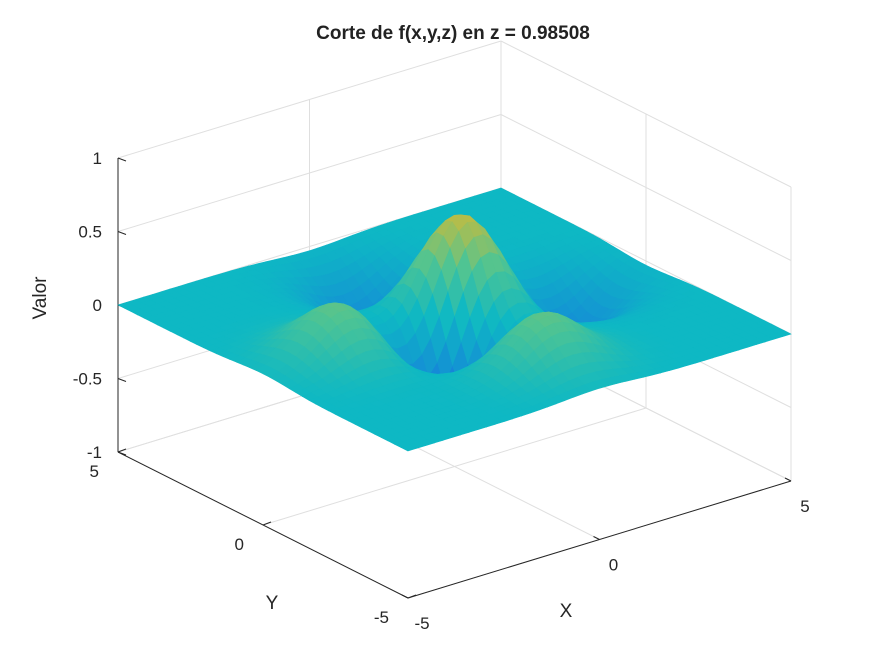 The height and width of the screenshot is (656, 875). I want to click on x-tick-label: -5, so click(421, 623).